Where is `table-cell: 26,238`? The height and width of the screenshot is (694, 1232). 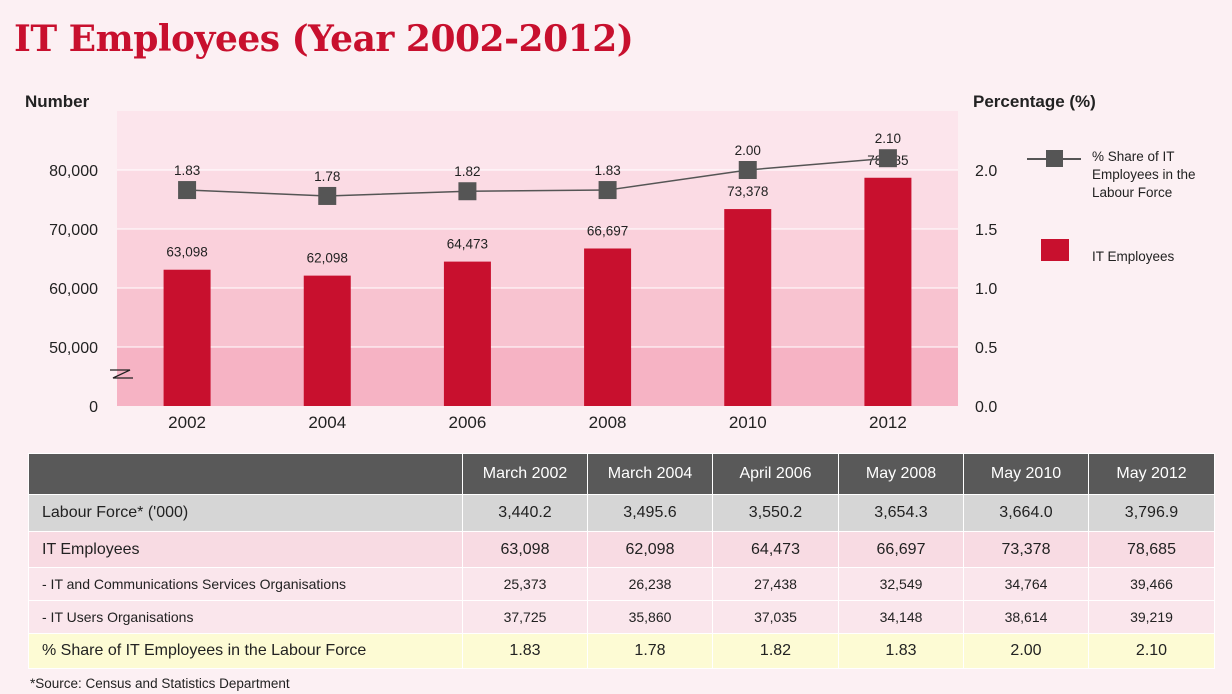
table-cell: 26,238 is located at coordinates (650, 584).